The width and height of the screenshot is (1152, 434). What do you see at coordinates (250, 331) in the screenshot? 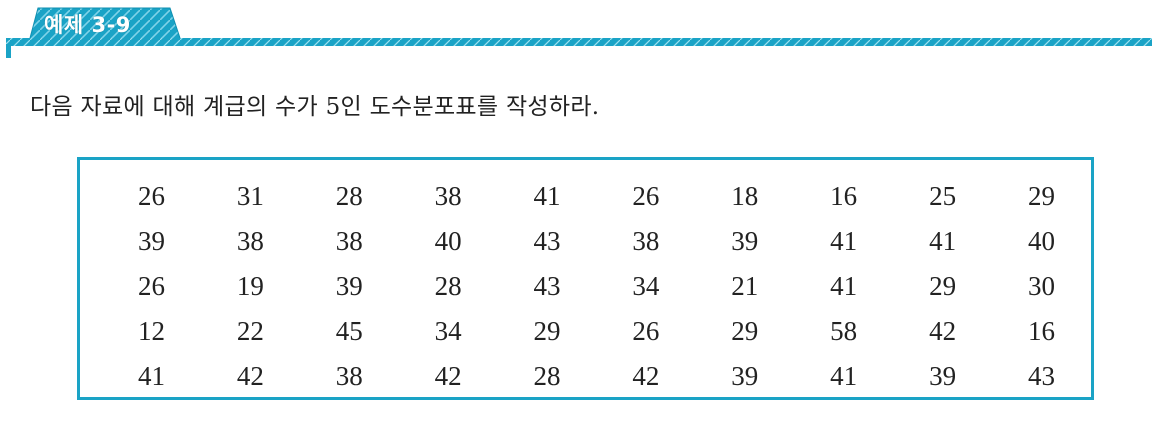
I see `table-cell: 22` at bounding box center [250, 331].